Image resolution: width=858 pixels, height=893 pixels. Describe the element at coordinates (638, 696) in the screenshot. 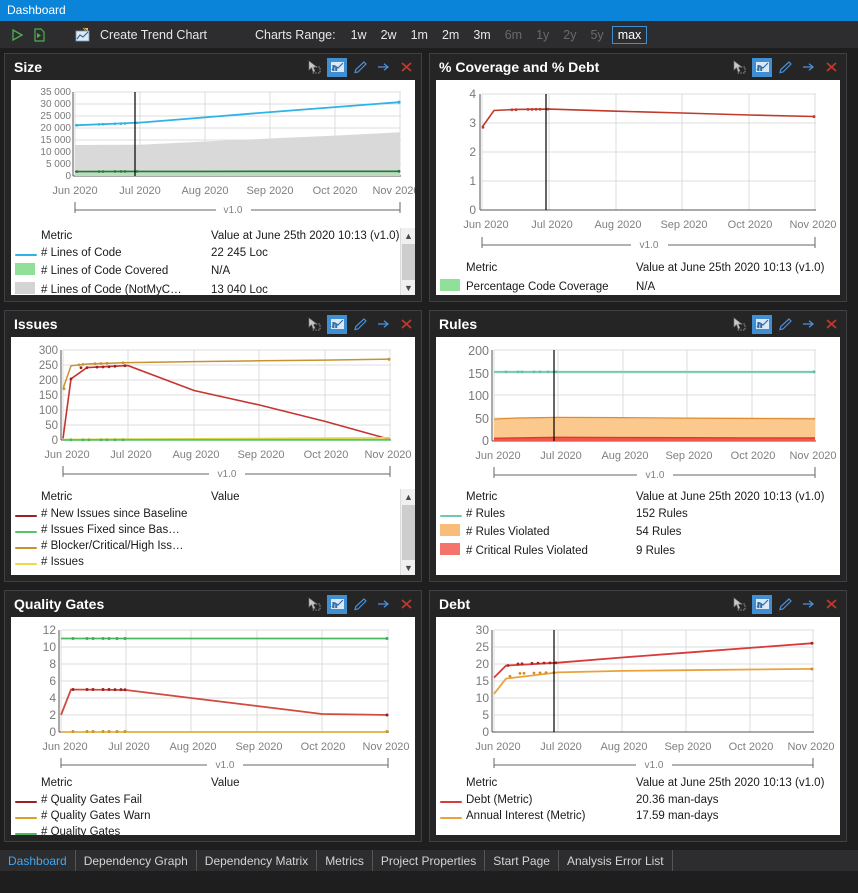

I see `chart-debt: 30 25 20 15 10 5 0` at that location.